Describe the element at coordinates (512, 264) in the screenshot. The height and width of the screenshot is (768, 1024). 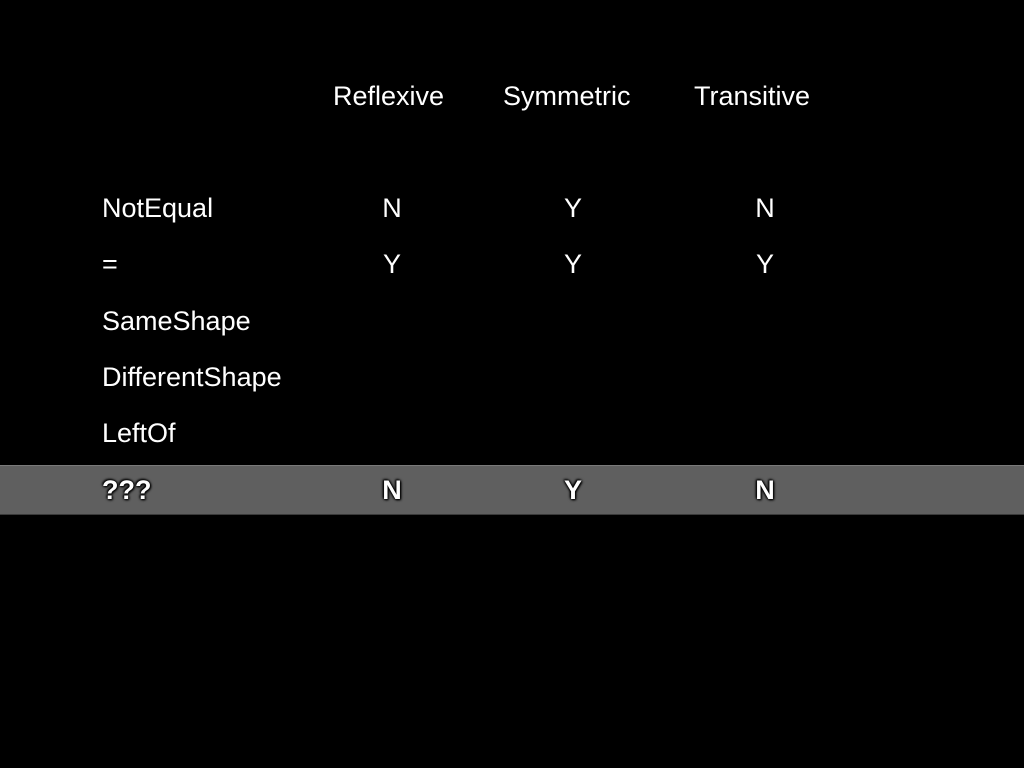
I see `table-row-equals: = Y Y Y` at that location.